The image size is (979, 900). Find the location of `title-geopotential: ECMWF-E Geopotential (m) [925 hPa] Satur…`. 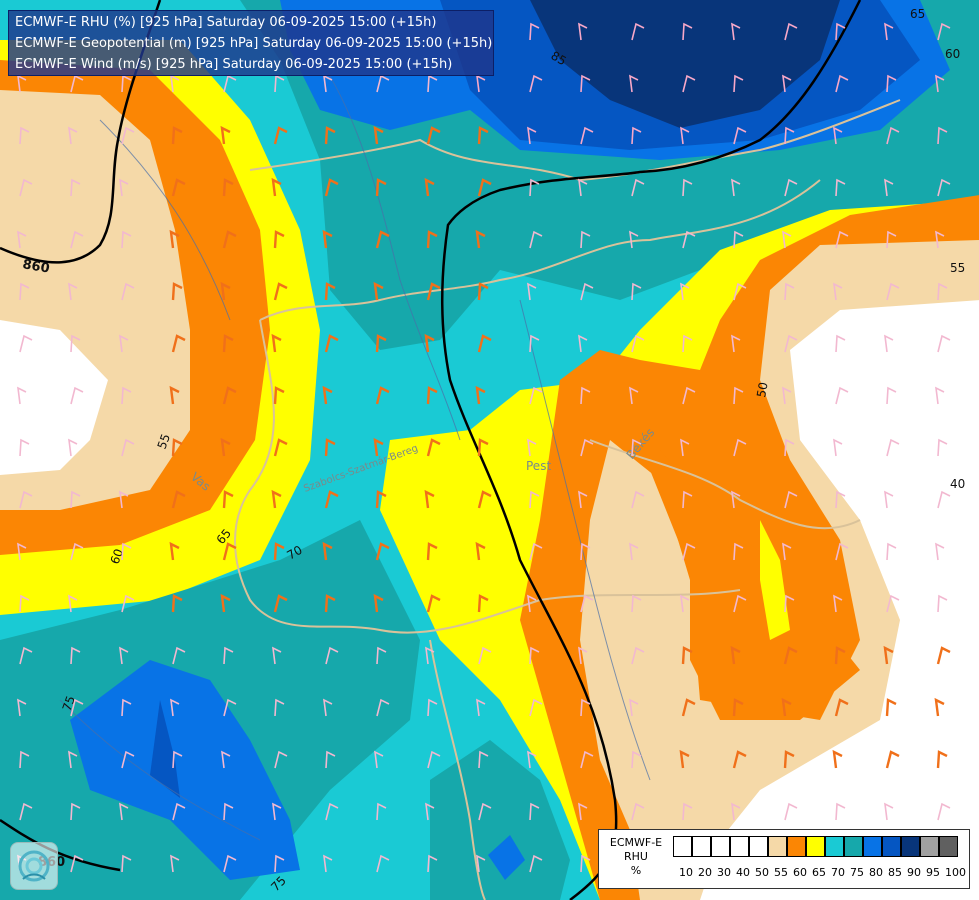

title-geopotential: ECMWF-E Geopotential (m) [925 hPa] Satur… is located at coordinates (254, 43).